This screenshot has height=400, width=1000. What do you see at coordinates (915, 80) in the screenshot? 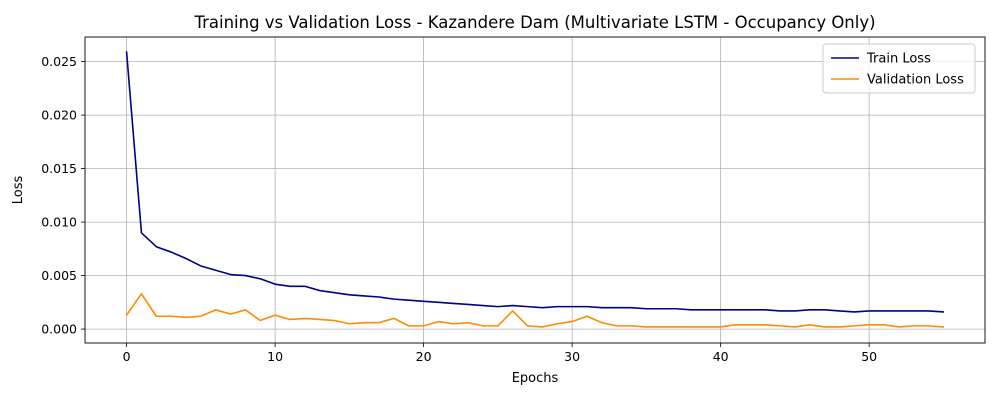
I see `legend-label: Validation Loss` at bounding box center [915, 80].